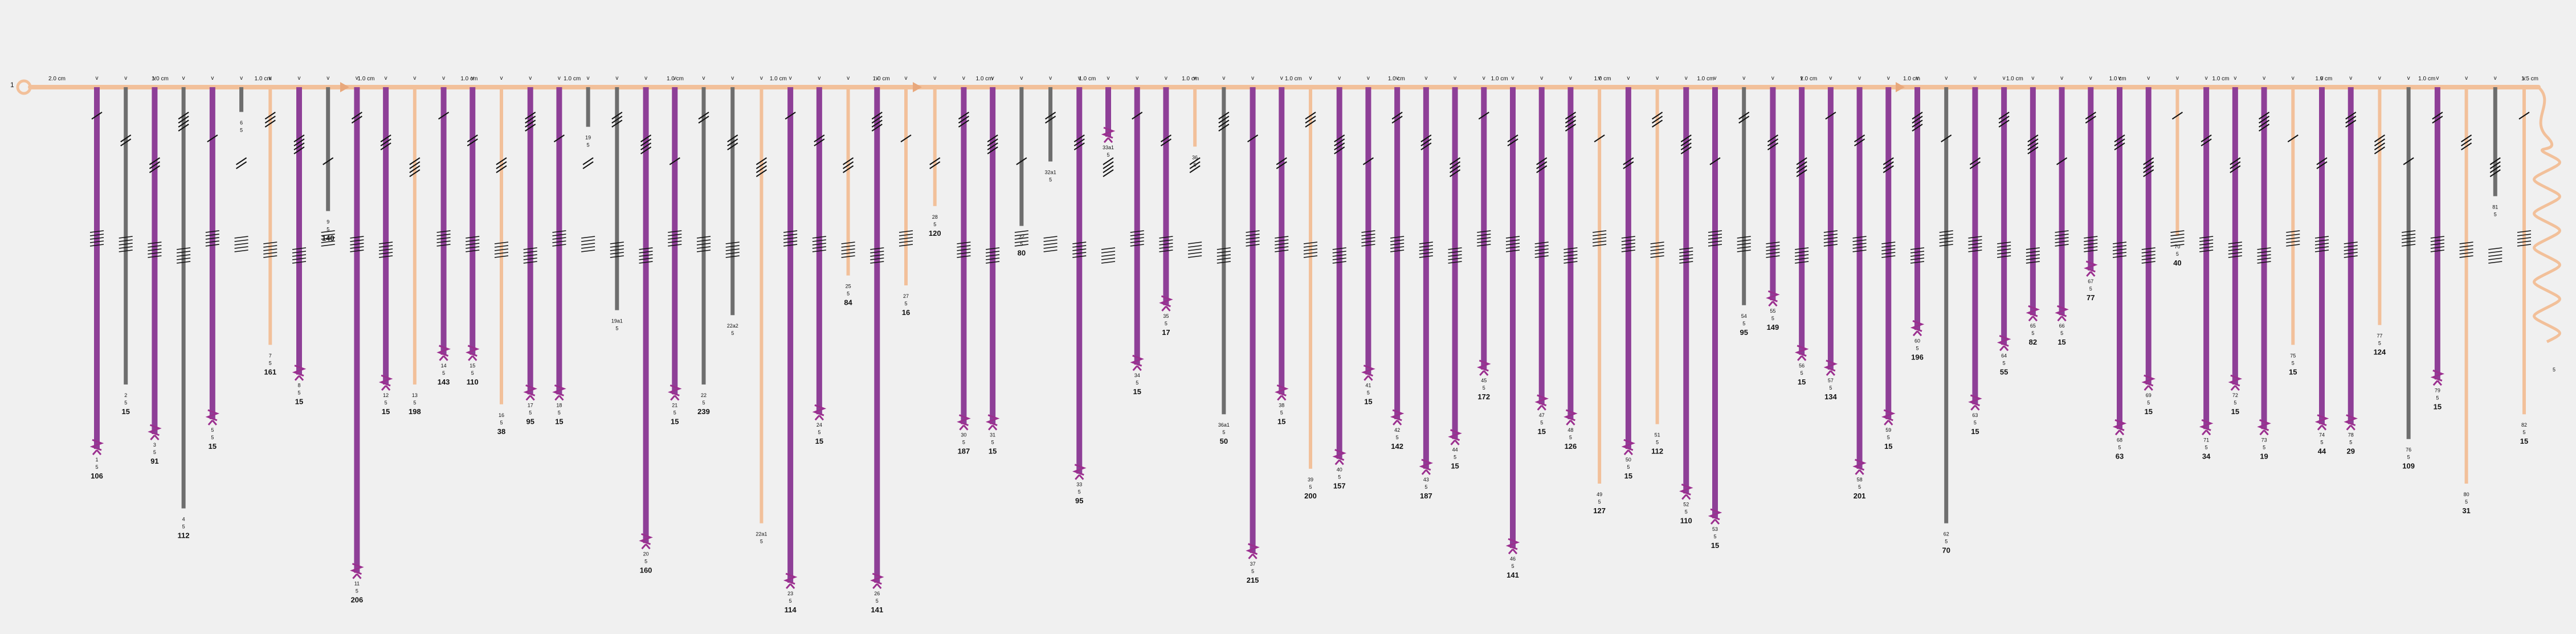  I want to click on node-id-label: 34, so click(1137, 376).